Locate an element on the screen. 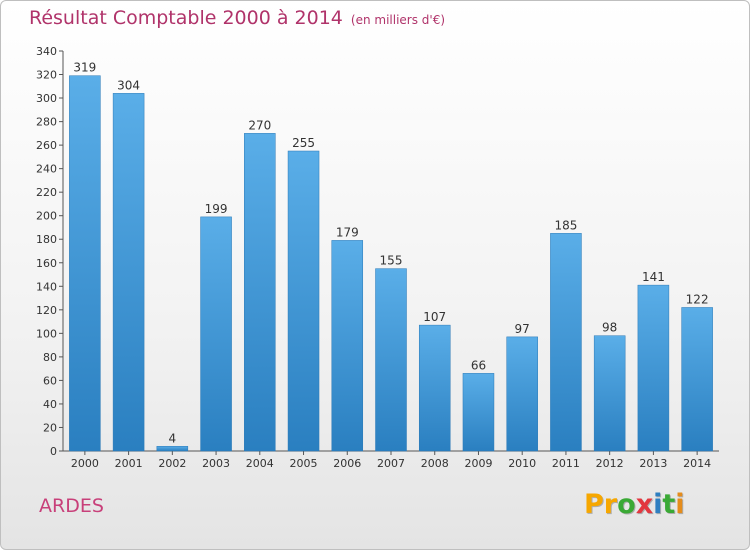 This screenshot has width=750, height=550. bar-2007 is located at coordinates (391, 360).